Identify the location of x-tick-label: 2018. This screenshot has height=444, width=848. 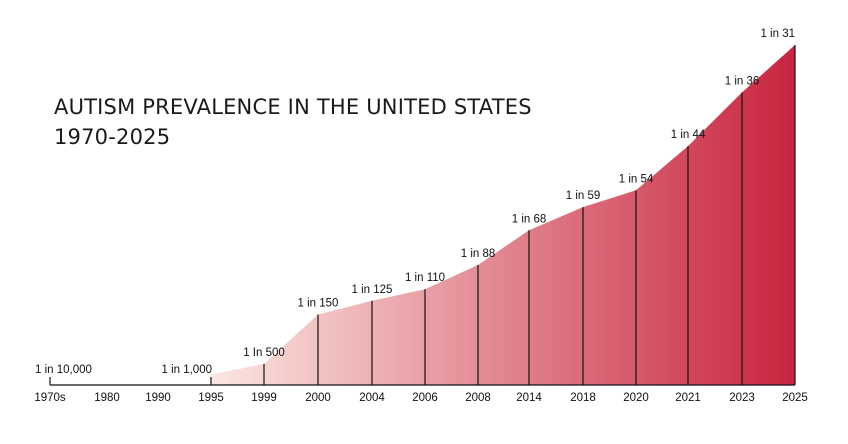
(583, 398).